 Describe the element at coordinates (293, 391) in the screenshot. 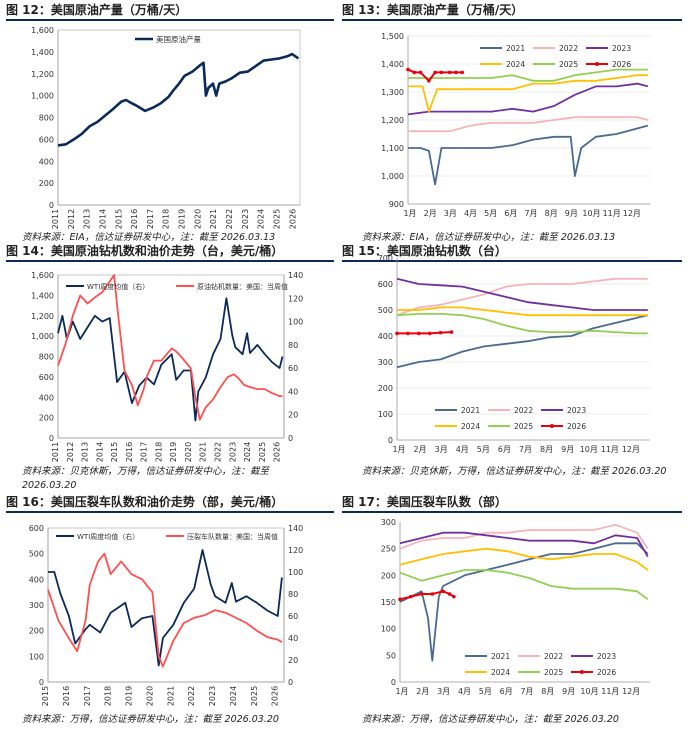

I see `y2-tick-label: 40` at that location.